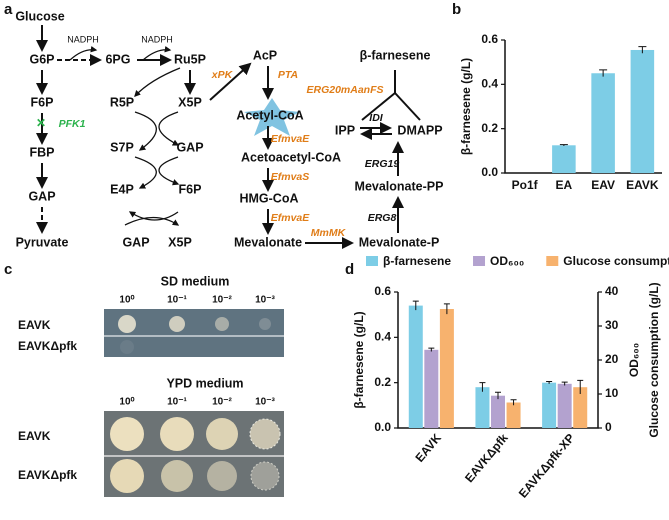 The width and height of the screenshot is (669, 520). What do you see at coordinates (466, 106) in the screenshot?
I see `y-axis-label: β-farnesene (g/L)` at bounding box center [466, 106].